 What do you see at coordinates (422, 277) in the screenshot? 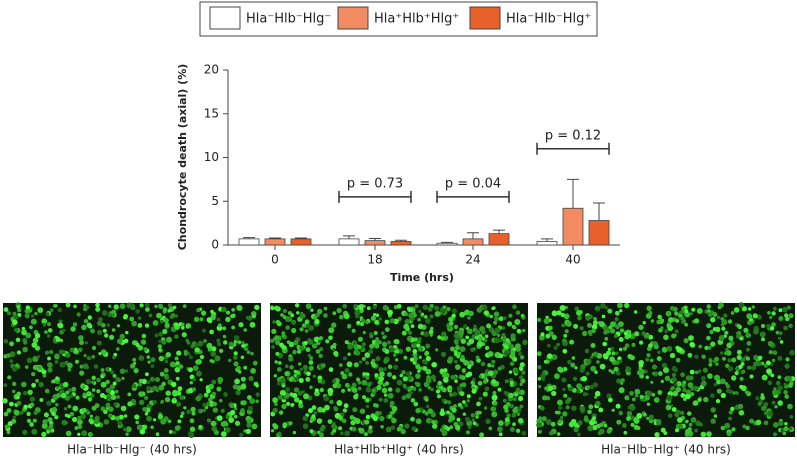
I see `x-axis-label: Time (hrs)` at bounding box center [422, 277].